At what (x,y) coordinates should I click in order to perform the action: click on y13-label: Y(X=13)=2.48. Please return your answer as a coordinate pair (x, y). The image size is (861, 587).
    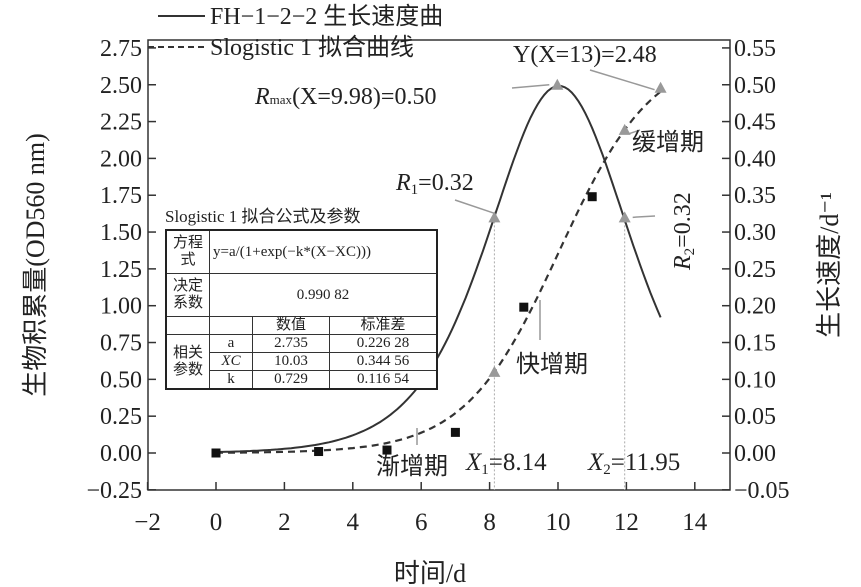
    Looking at the image, I should click on (585, 55).